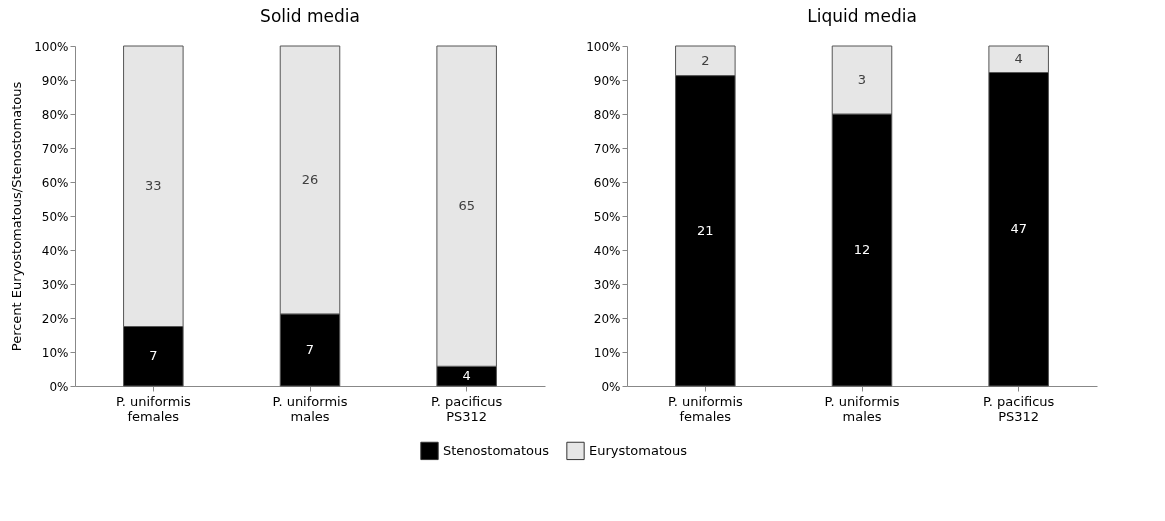 This screenshot has width=1165, height=521. What do you see at coordinates (310, 179) in the screenshot?
I see `annotation: 26` at bounding box center [310, 179].